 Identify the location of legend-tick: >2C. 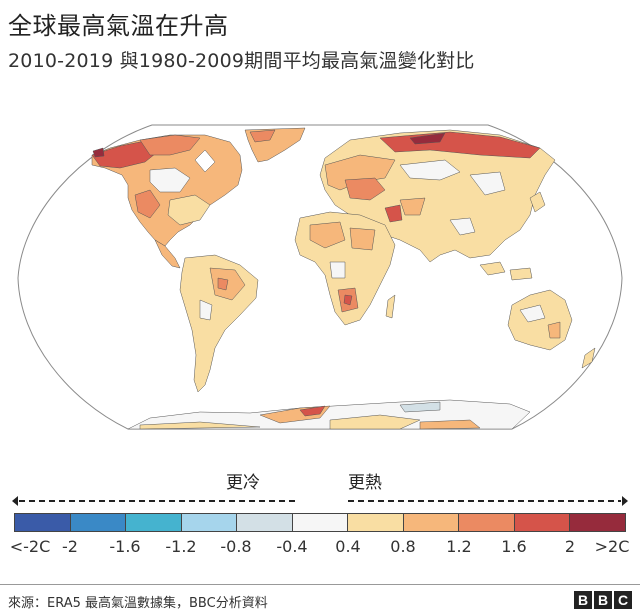
(612, 546).